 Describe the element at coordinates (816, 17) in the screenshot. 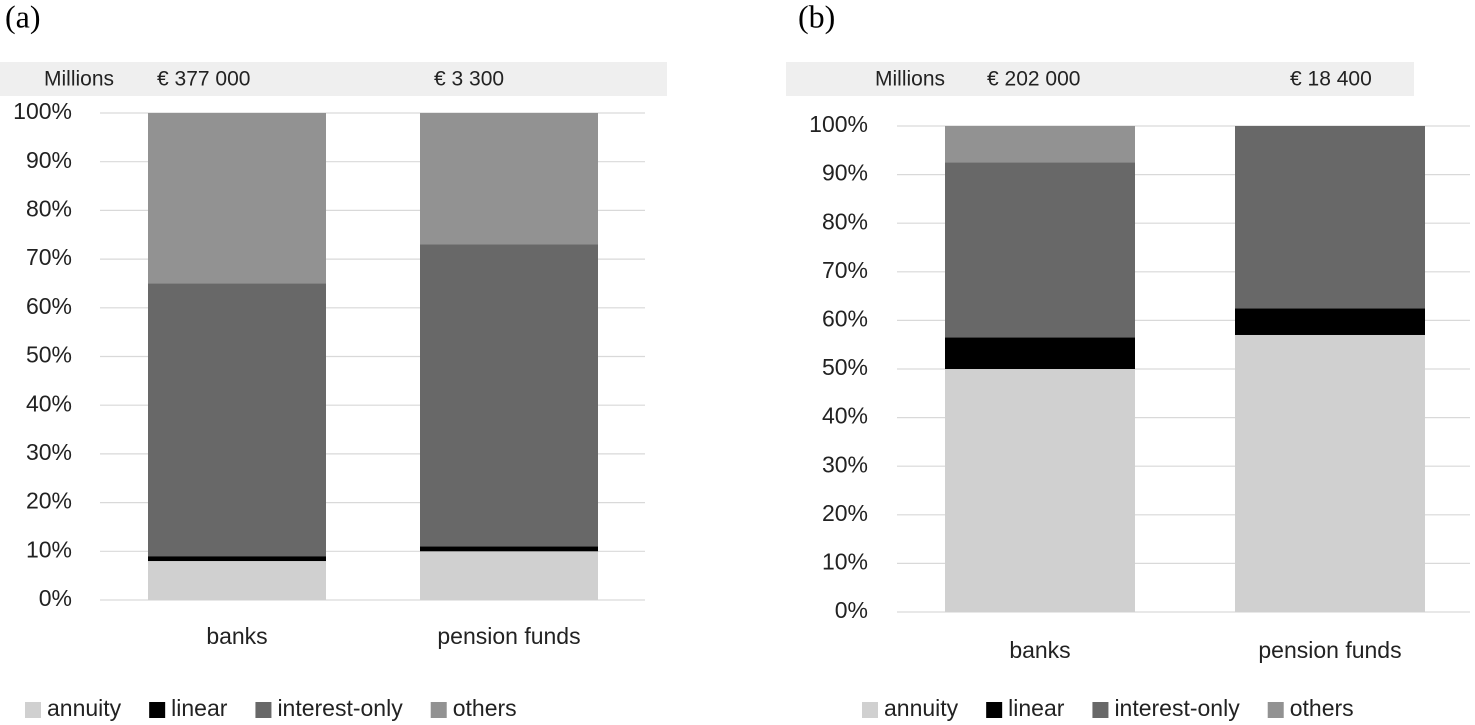

I see `panel-label: (b)` at that location.